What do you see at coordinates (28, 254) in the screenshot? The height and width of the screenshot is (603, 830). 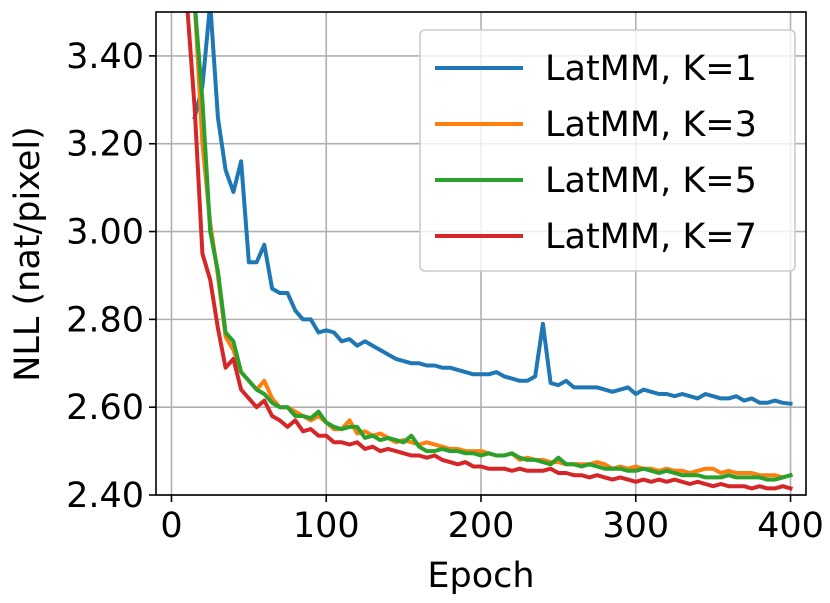 I see `y-axis-label: NLL (nat/pixel)` at bounding box center [28, 254].